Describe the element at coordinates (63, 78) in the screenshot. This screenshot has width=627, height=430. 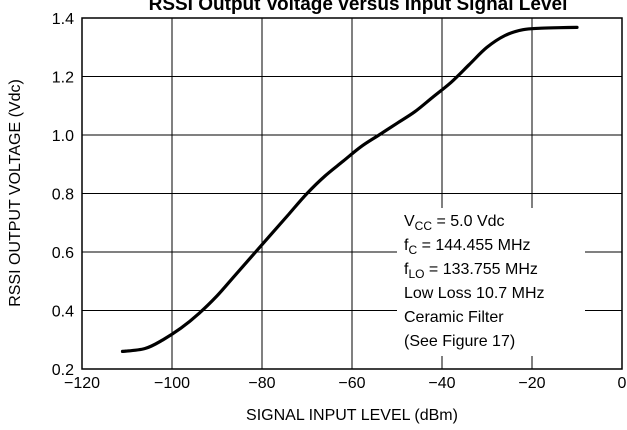
I see `y-tick-label: 1.2` at that location.